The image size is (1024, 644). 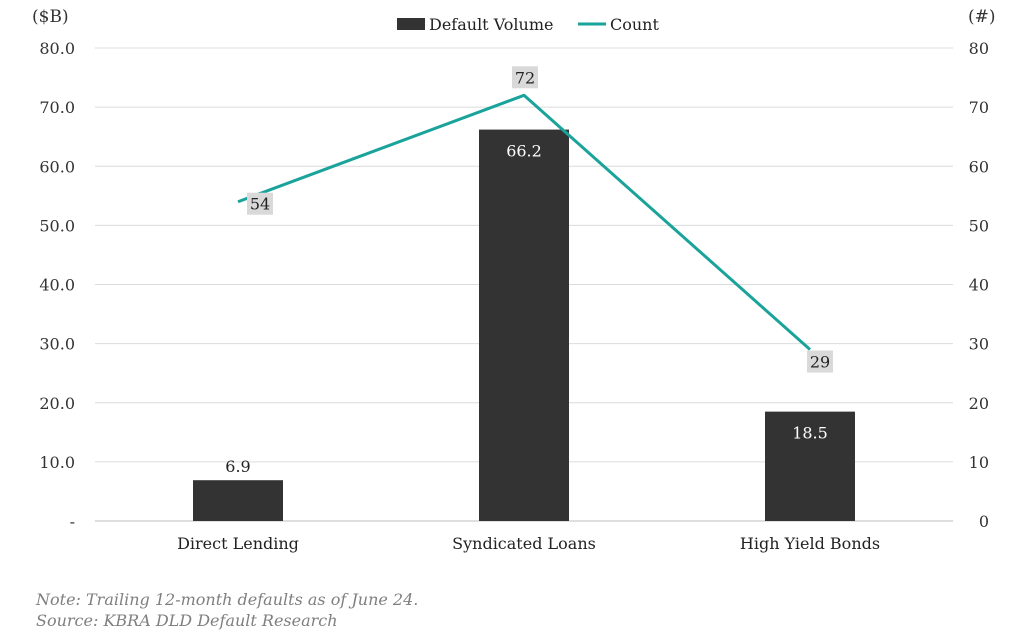 What do you see at coordinates (979, 285) in the screenshot?
I see `right-tick-label: 40` at bounding box center [979, 285].